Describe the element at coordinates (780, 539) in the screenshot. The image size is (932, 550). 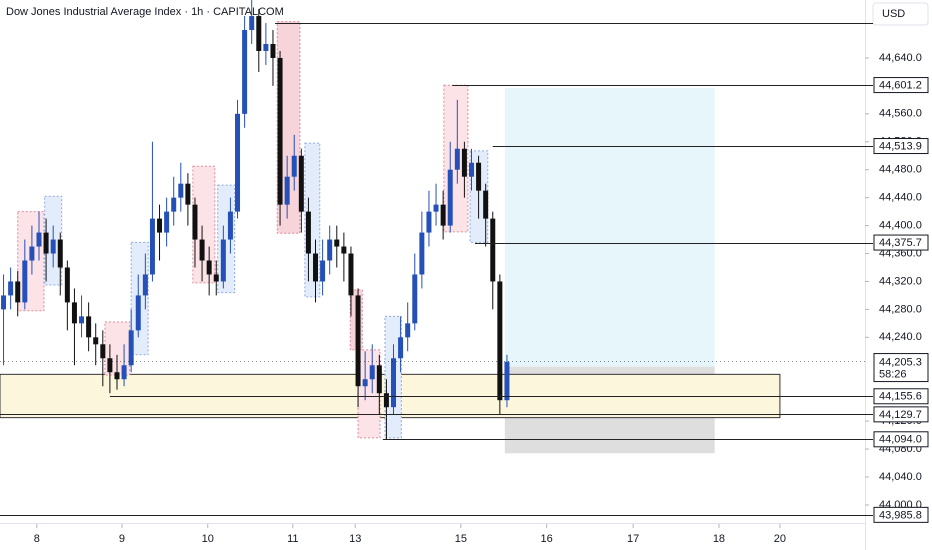
I see `x-tick-label: 20` at that location.